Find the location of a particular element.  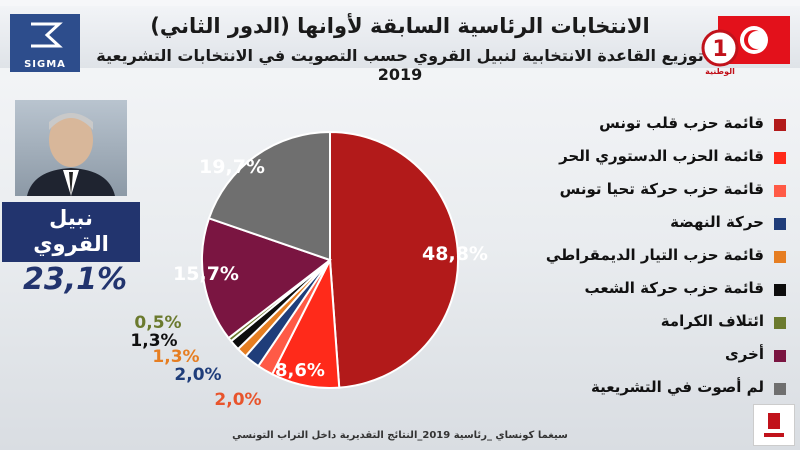

candidate-name-box: نبيل القروي is located at coordinates (71, 232).